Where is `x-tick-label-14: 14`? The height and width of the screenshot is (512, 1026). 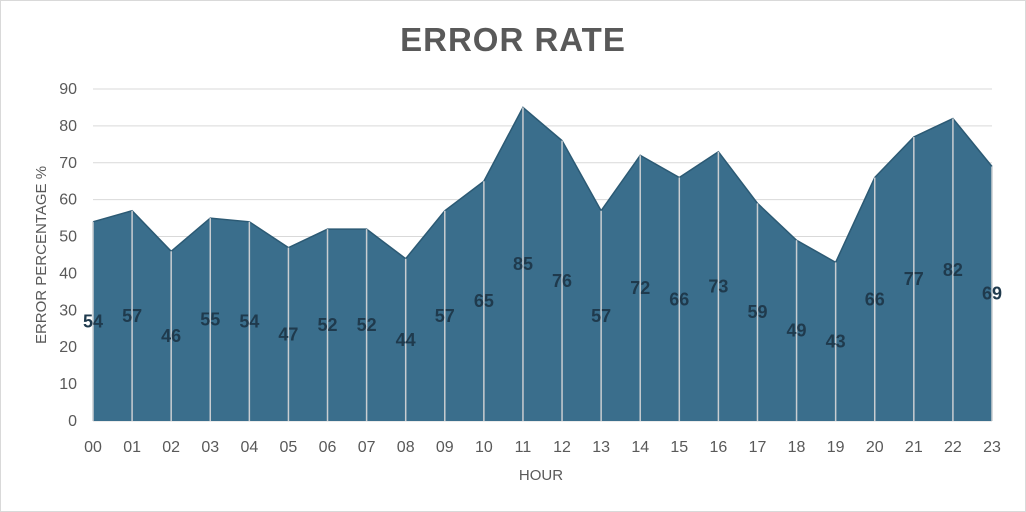
x-tick-label-14: 14 is located at coordinates (640, 447).